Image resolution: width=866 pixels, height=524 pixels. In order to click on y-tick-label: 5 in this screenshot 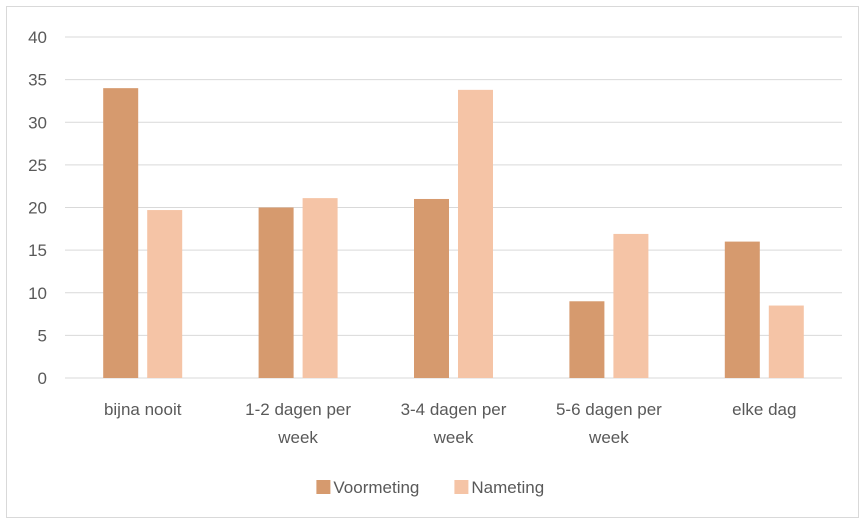, I will do `click(42, 335)`.